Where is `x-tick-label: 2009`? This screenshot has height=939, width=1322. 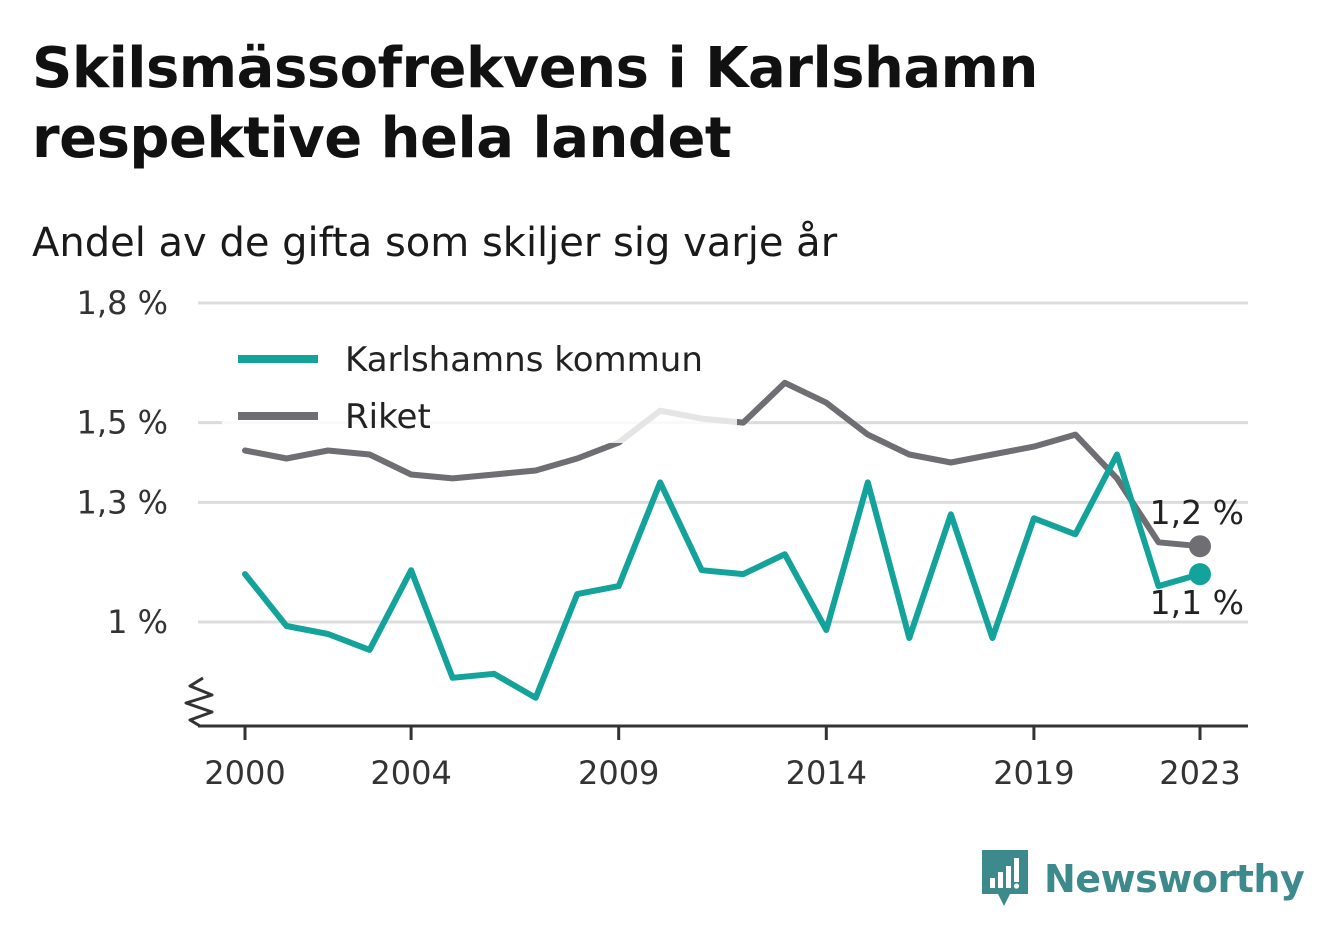
x-tick-label: 2009 is located at coordinates (618, 773).